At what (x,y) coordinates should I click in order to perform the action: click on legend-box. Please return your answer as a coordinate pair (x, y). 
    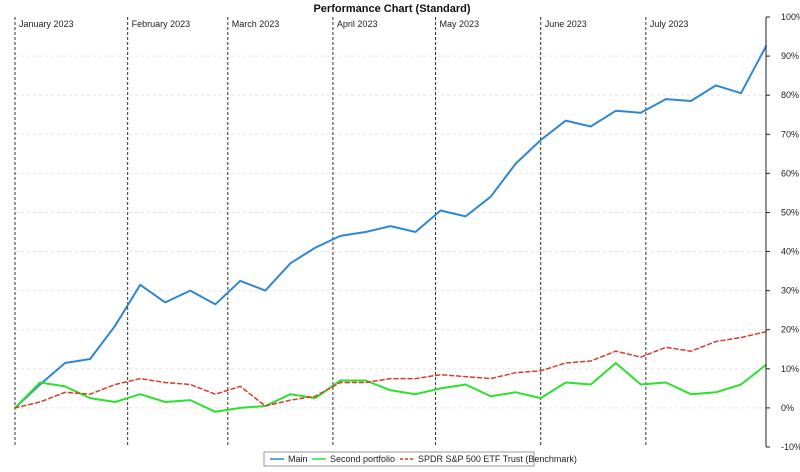
    Looking at the image, I should click on (399, 459).